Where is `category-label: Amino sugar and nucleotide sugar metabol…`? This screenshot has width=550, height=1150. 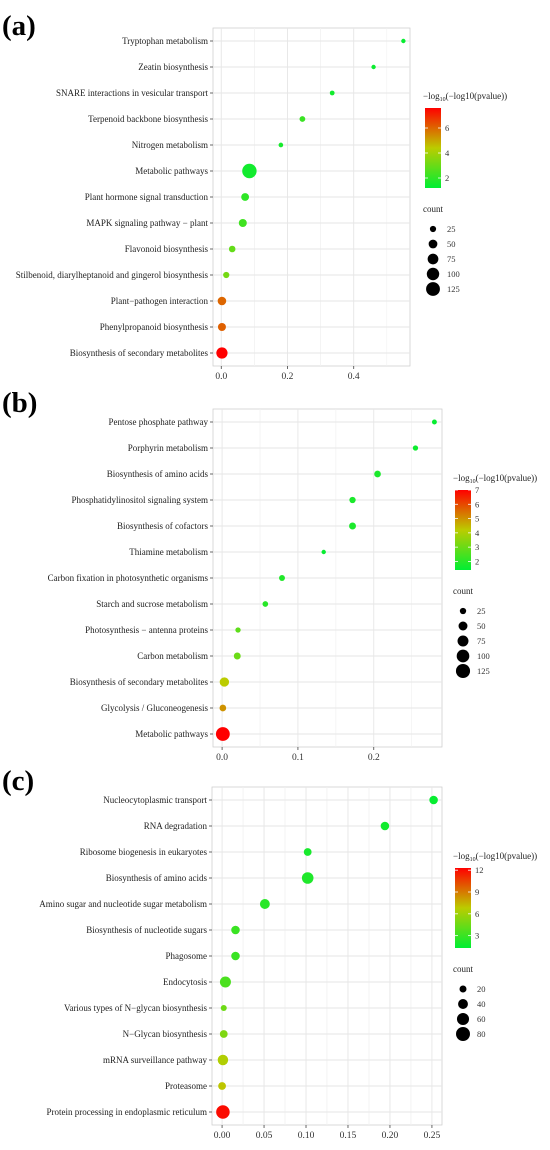
category-label: Amino sugar and nucleotide sugar metabol… is located at coordinates (123, 904).